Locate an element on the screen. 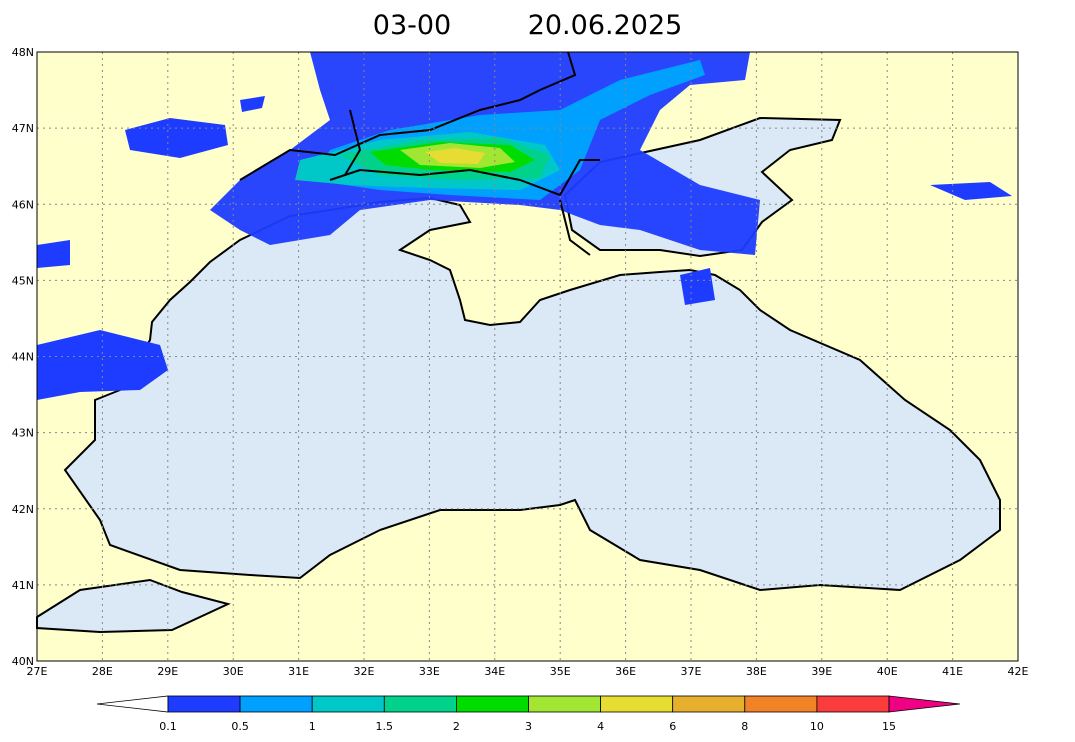  lon-label: 42E is located at coordinates (1018, 671).